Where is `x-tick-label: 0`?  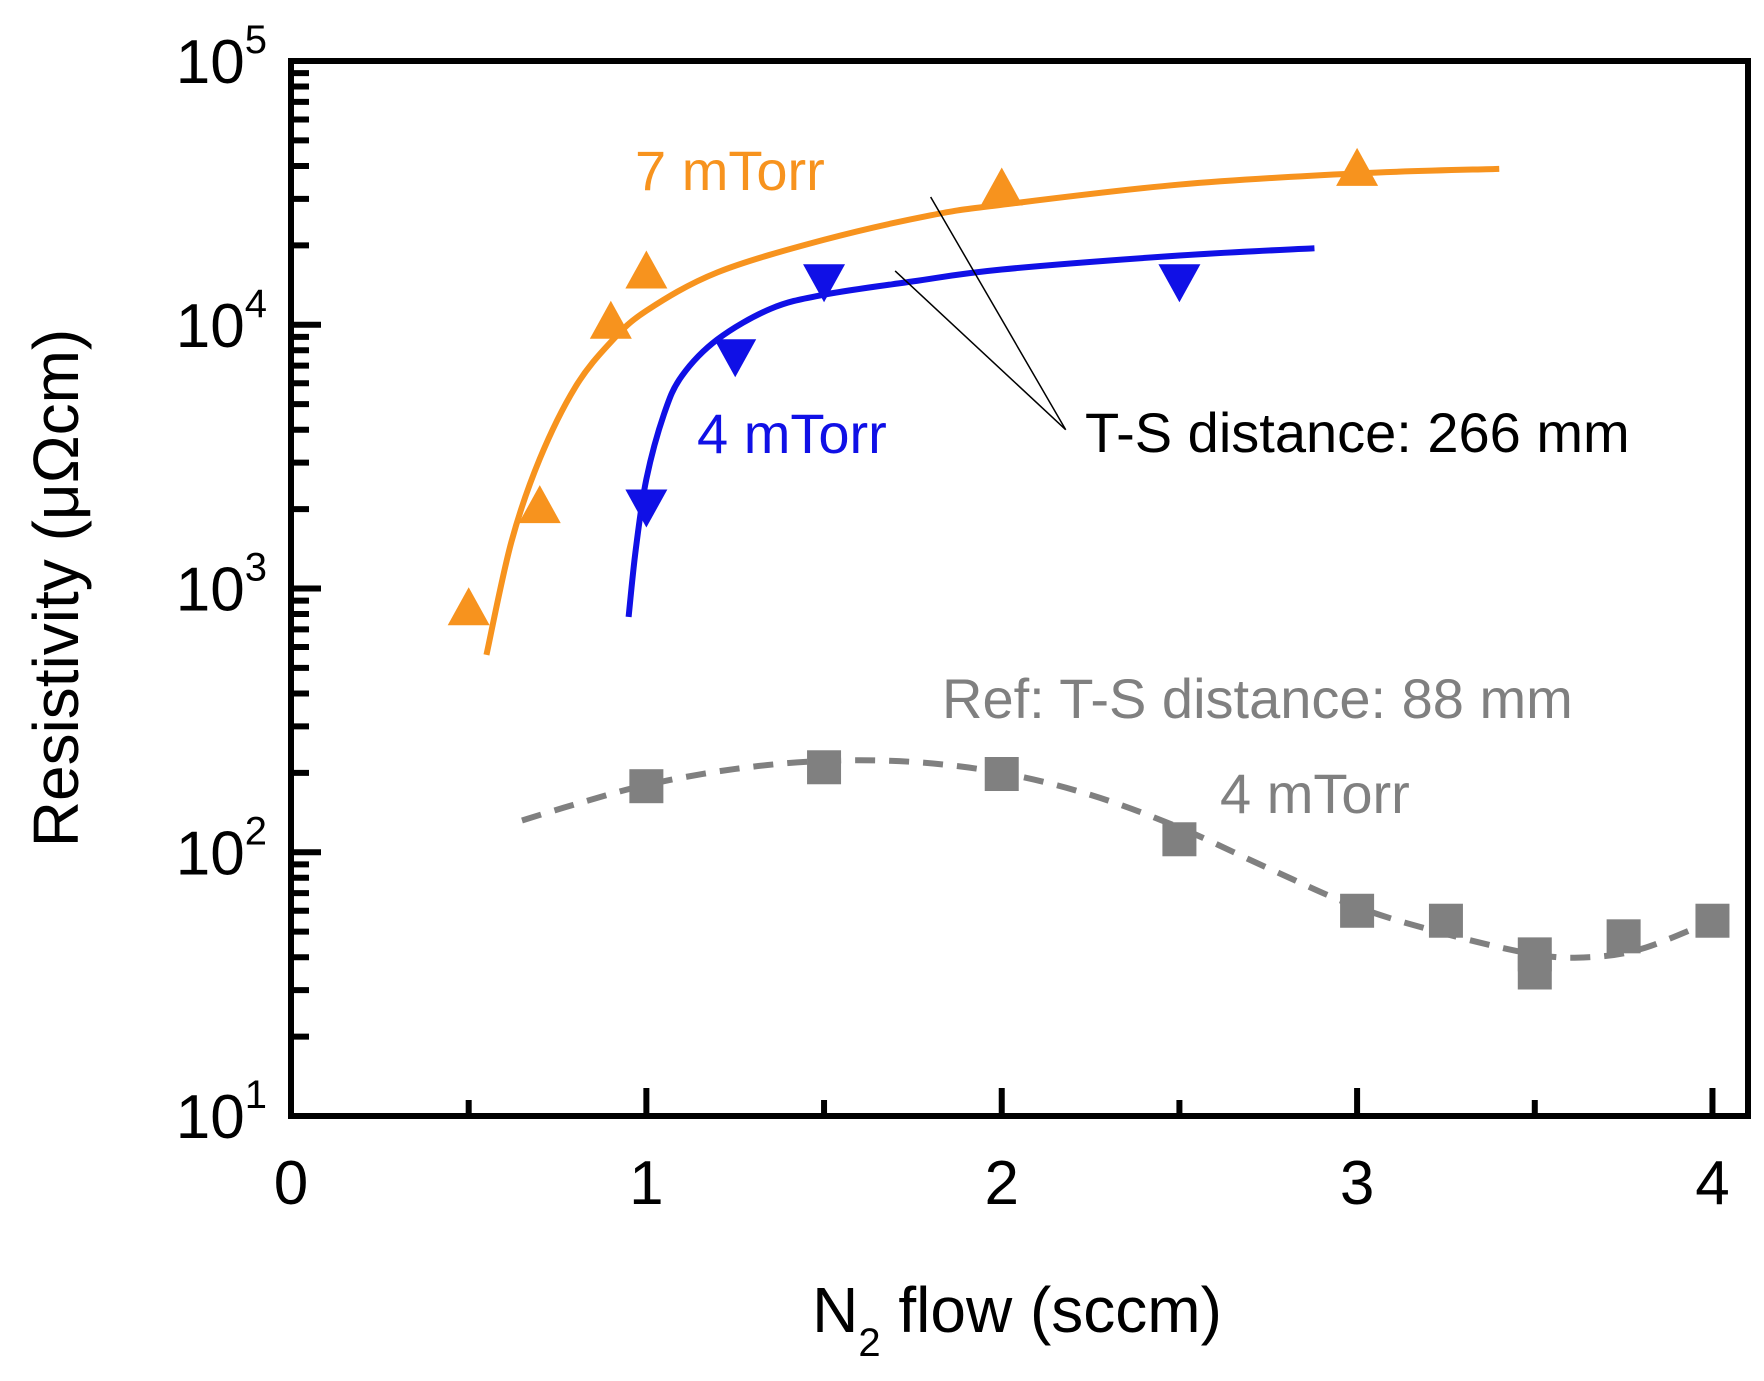
x-tick-label: 0 is located at coordinates (291, 1183).